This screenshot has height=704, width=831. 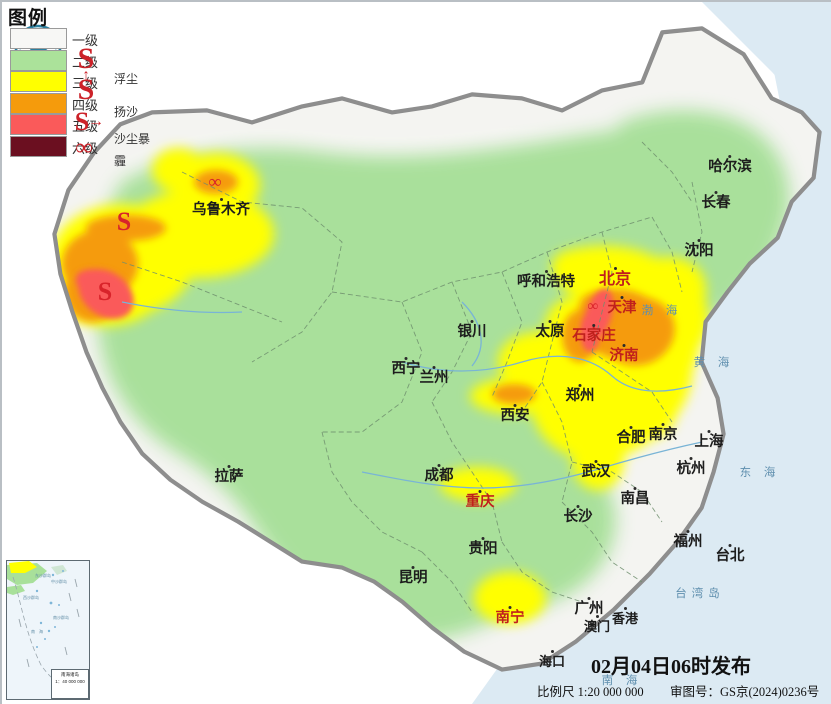 What do you see at coordinates (622, 306) in the screenshot?
I see `city-label: 天津` at bounding box center [622, 306].